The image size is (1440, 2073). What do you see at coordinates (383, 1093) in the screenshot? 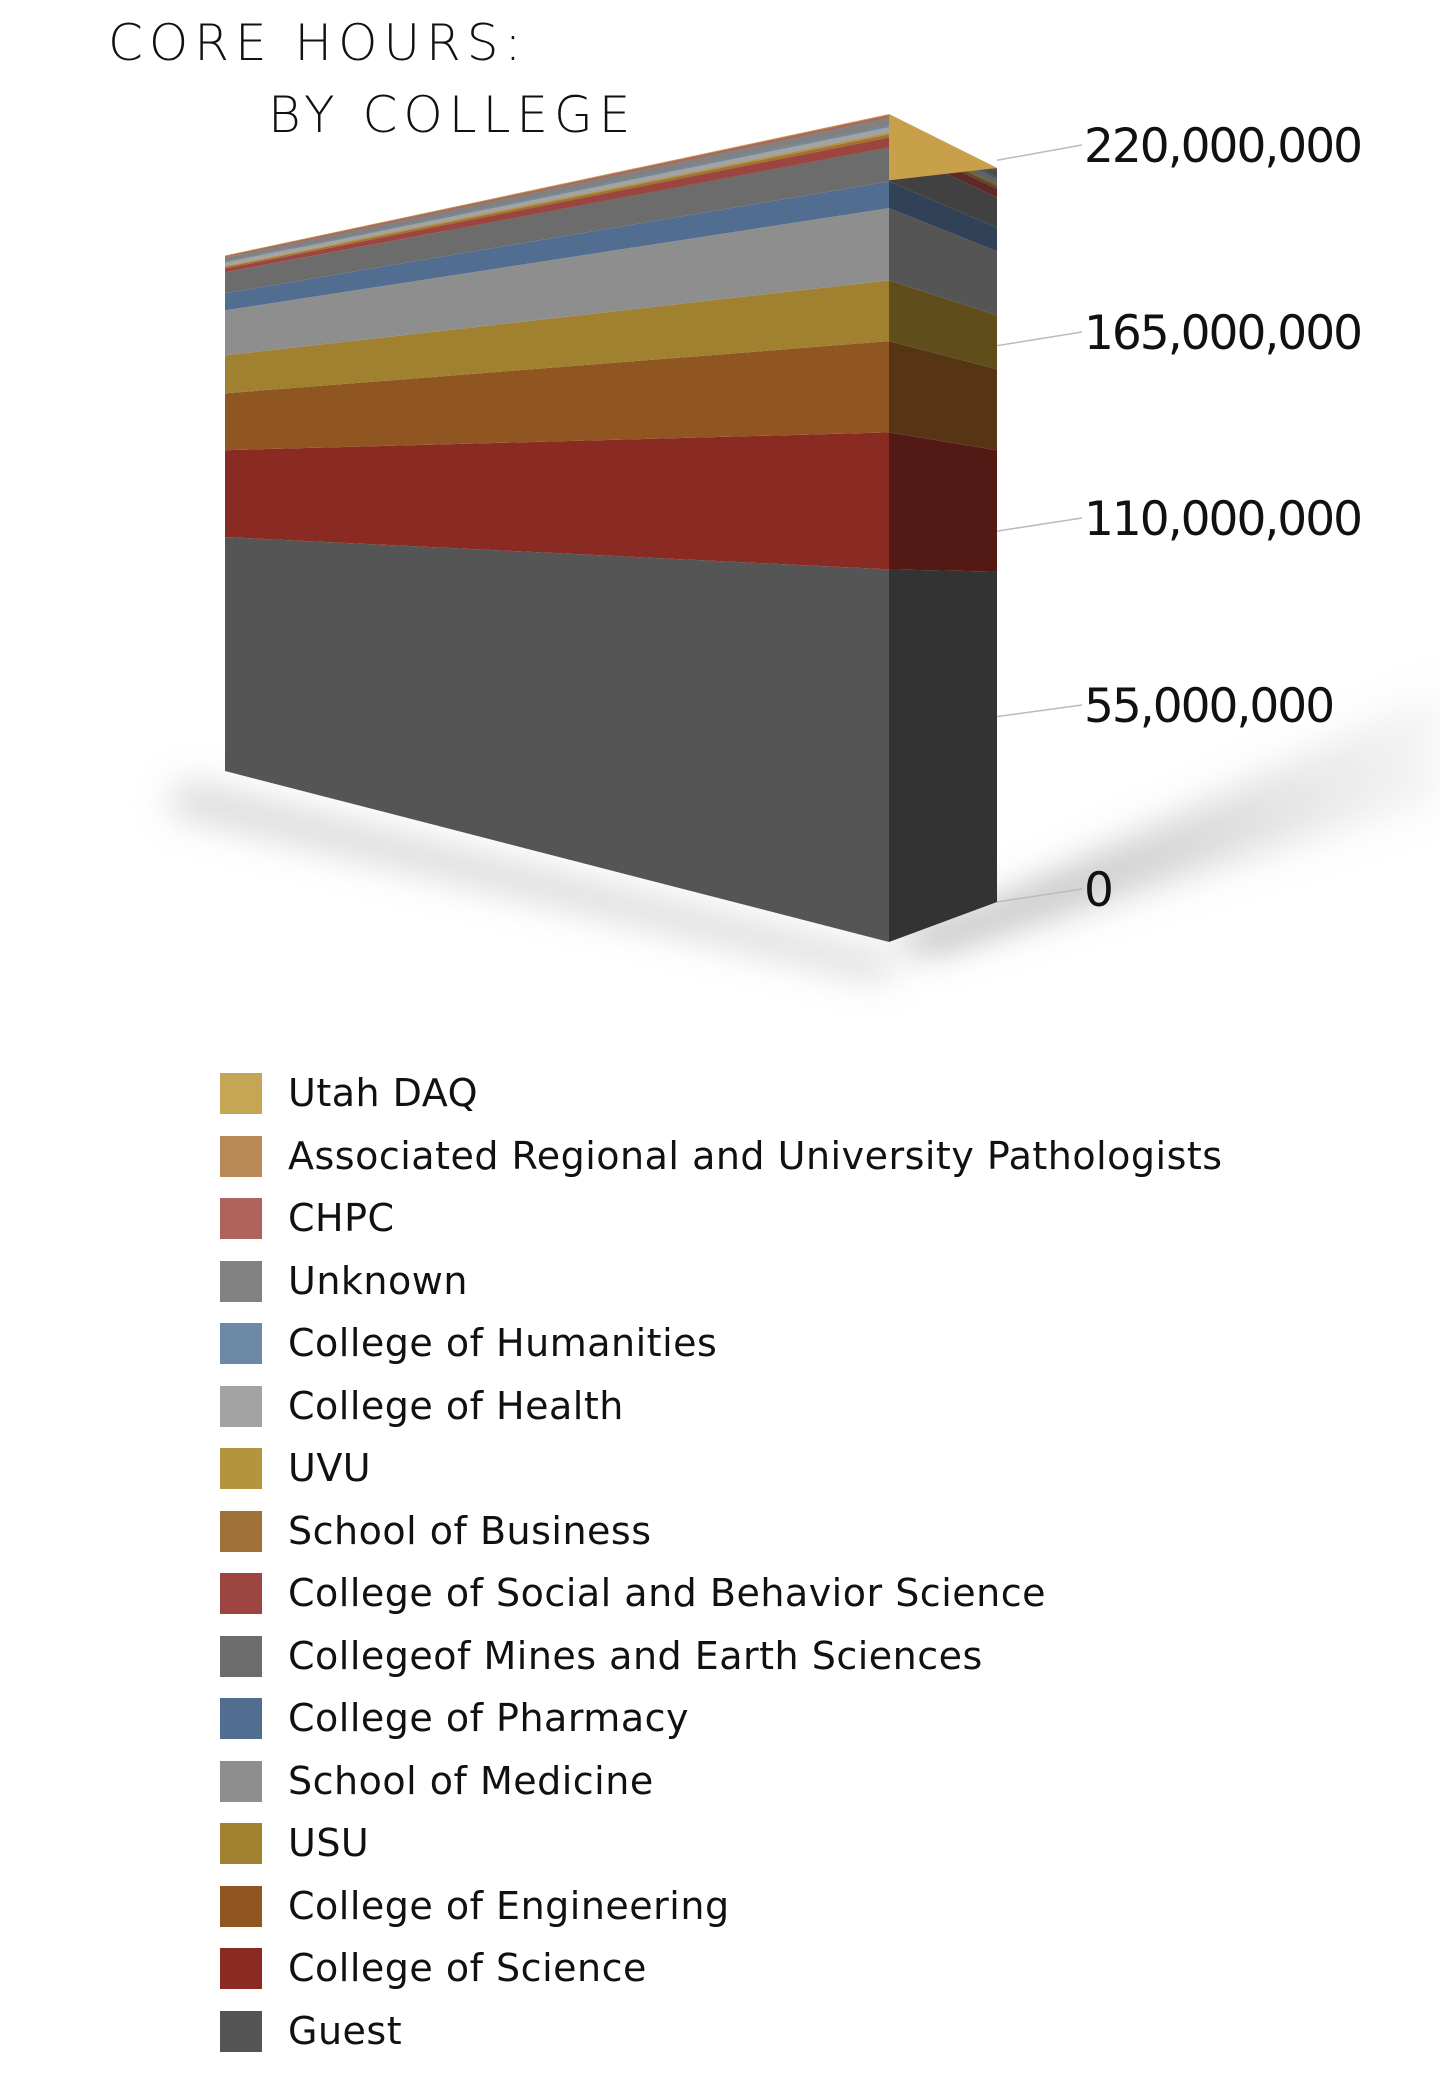
I see `legend-label: Utah DAQ` at bounding box center [383, 1093].